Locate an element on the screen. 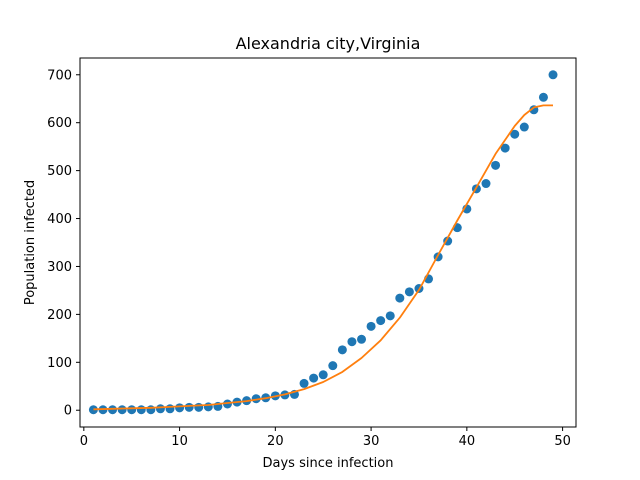  y-tick-label: 100 is located at coordinates (59, 363).